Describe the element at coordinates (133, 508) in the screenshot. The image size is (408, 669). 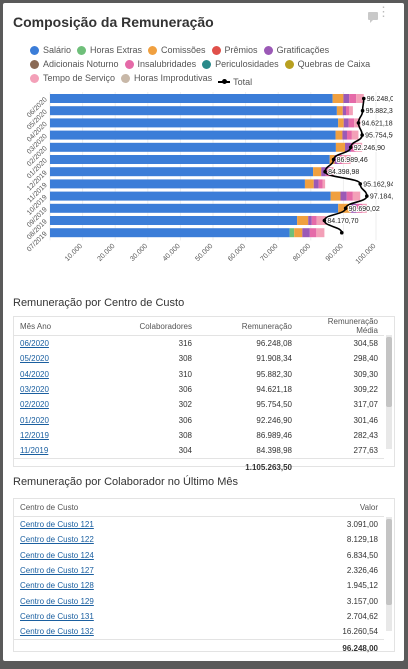
I see `col-header-cost-center: Centro de Custo` at that location.